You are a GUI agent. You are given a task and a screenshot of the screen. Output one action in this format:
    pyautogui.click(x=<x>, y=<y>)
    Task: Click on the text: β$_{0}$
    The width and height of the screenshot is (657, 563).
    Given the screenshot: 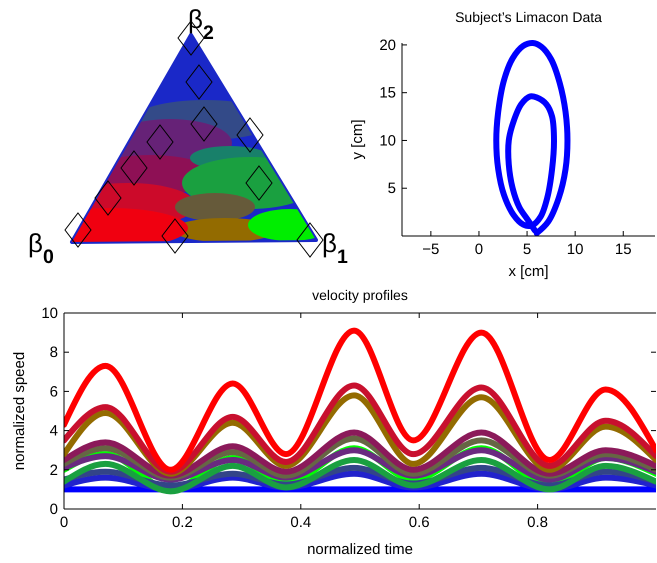 What is the action you would take?
    pyautogui.click(x=41, y=248)
    